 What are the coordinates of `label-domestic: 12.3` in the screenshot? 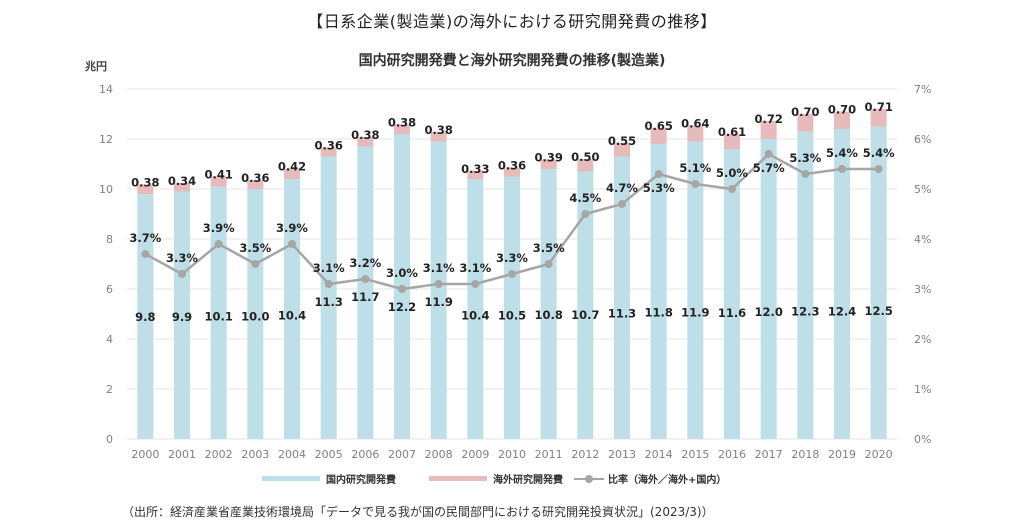 It's located at (805, 312).